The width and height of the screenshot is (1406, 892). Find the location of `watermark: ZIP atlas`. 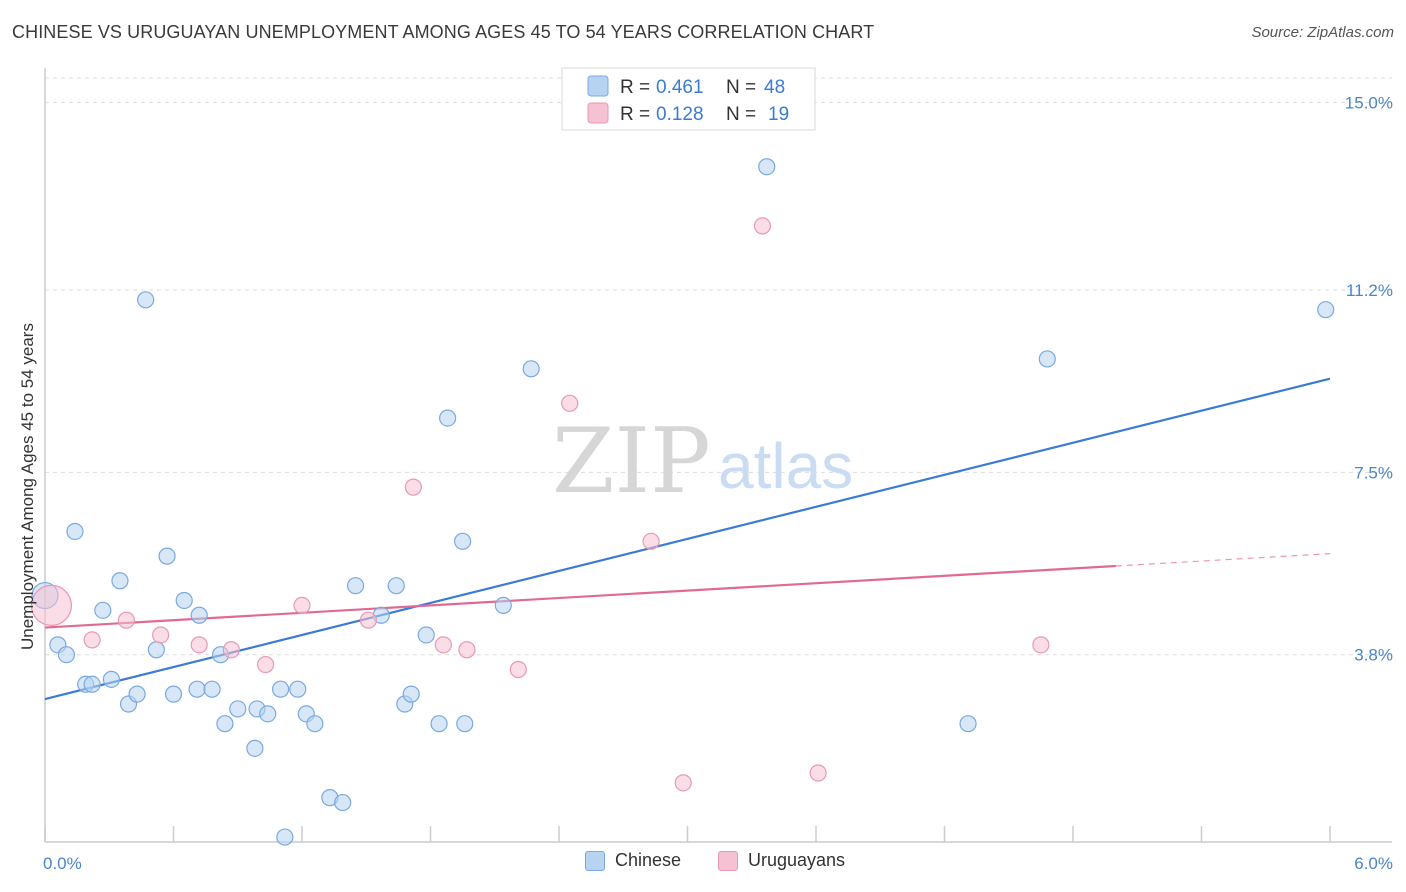

watermark: ZIP atlas is located at coordinates (702, 461).